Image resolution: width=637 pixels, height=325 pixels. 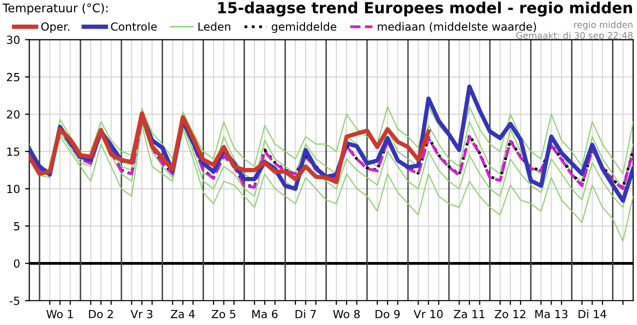 I want to click on y-tick-label: 25, so click(x=13, y=77).